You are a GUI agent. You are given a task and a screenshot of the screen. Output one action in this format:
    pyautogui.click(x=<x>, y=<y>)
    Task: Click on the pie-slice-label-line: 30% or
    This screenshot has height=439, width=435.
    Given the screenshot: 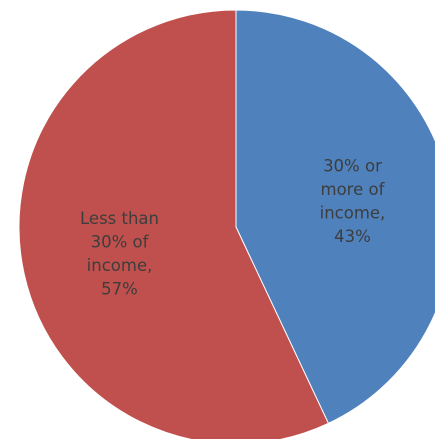 What is the action you would take?
    pyautogui.click(x=352, y=166)
    